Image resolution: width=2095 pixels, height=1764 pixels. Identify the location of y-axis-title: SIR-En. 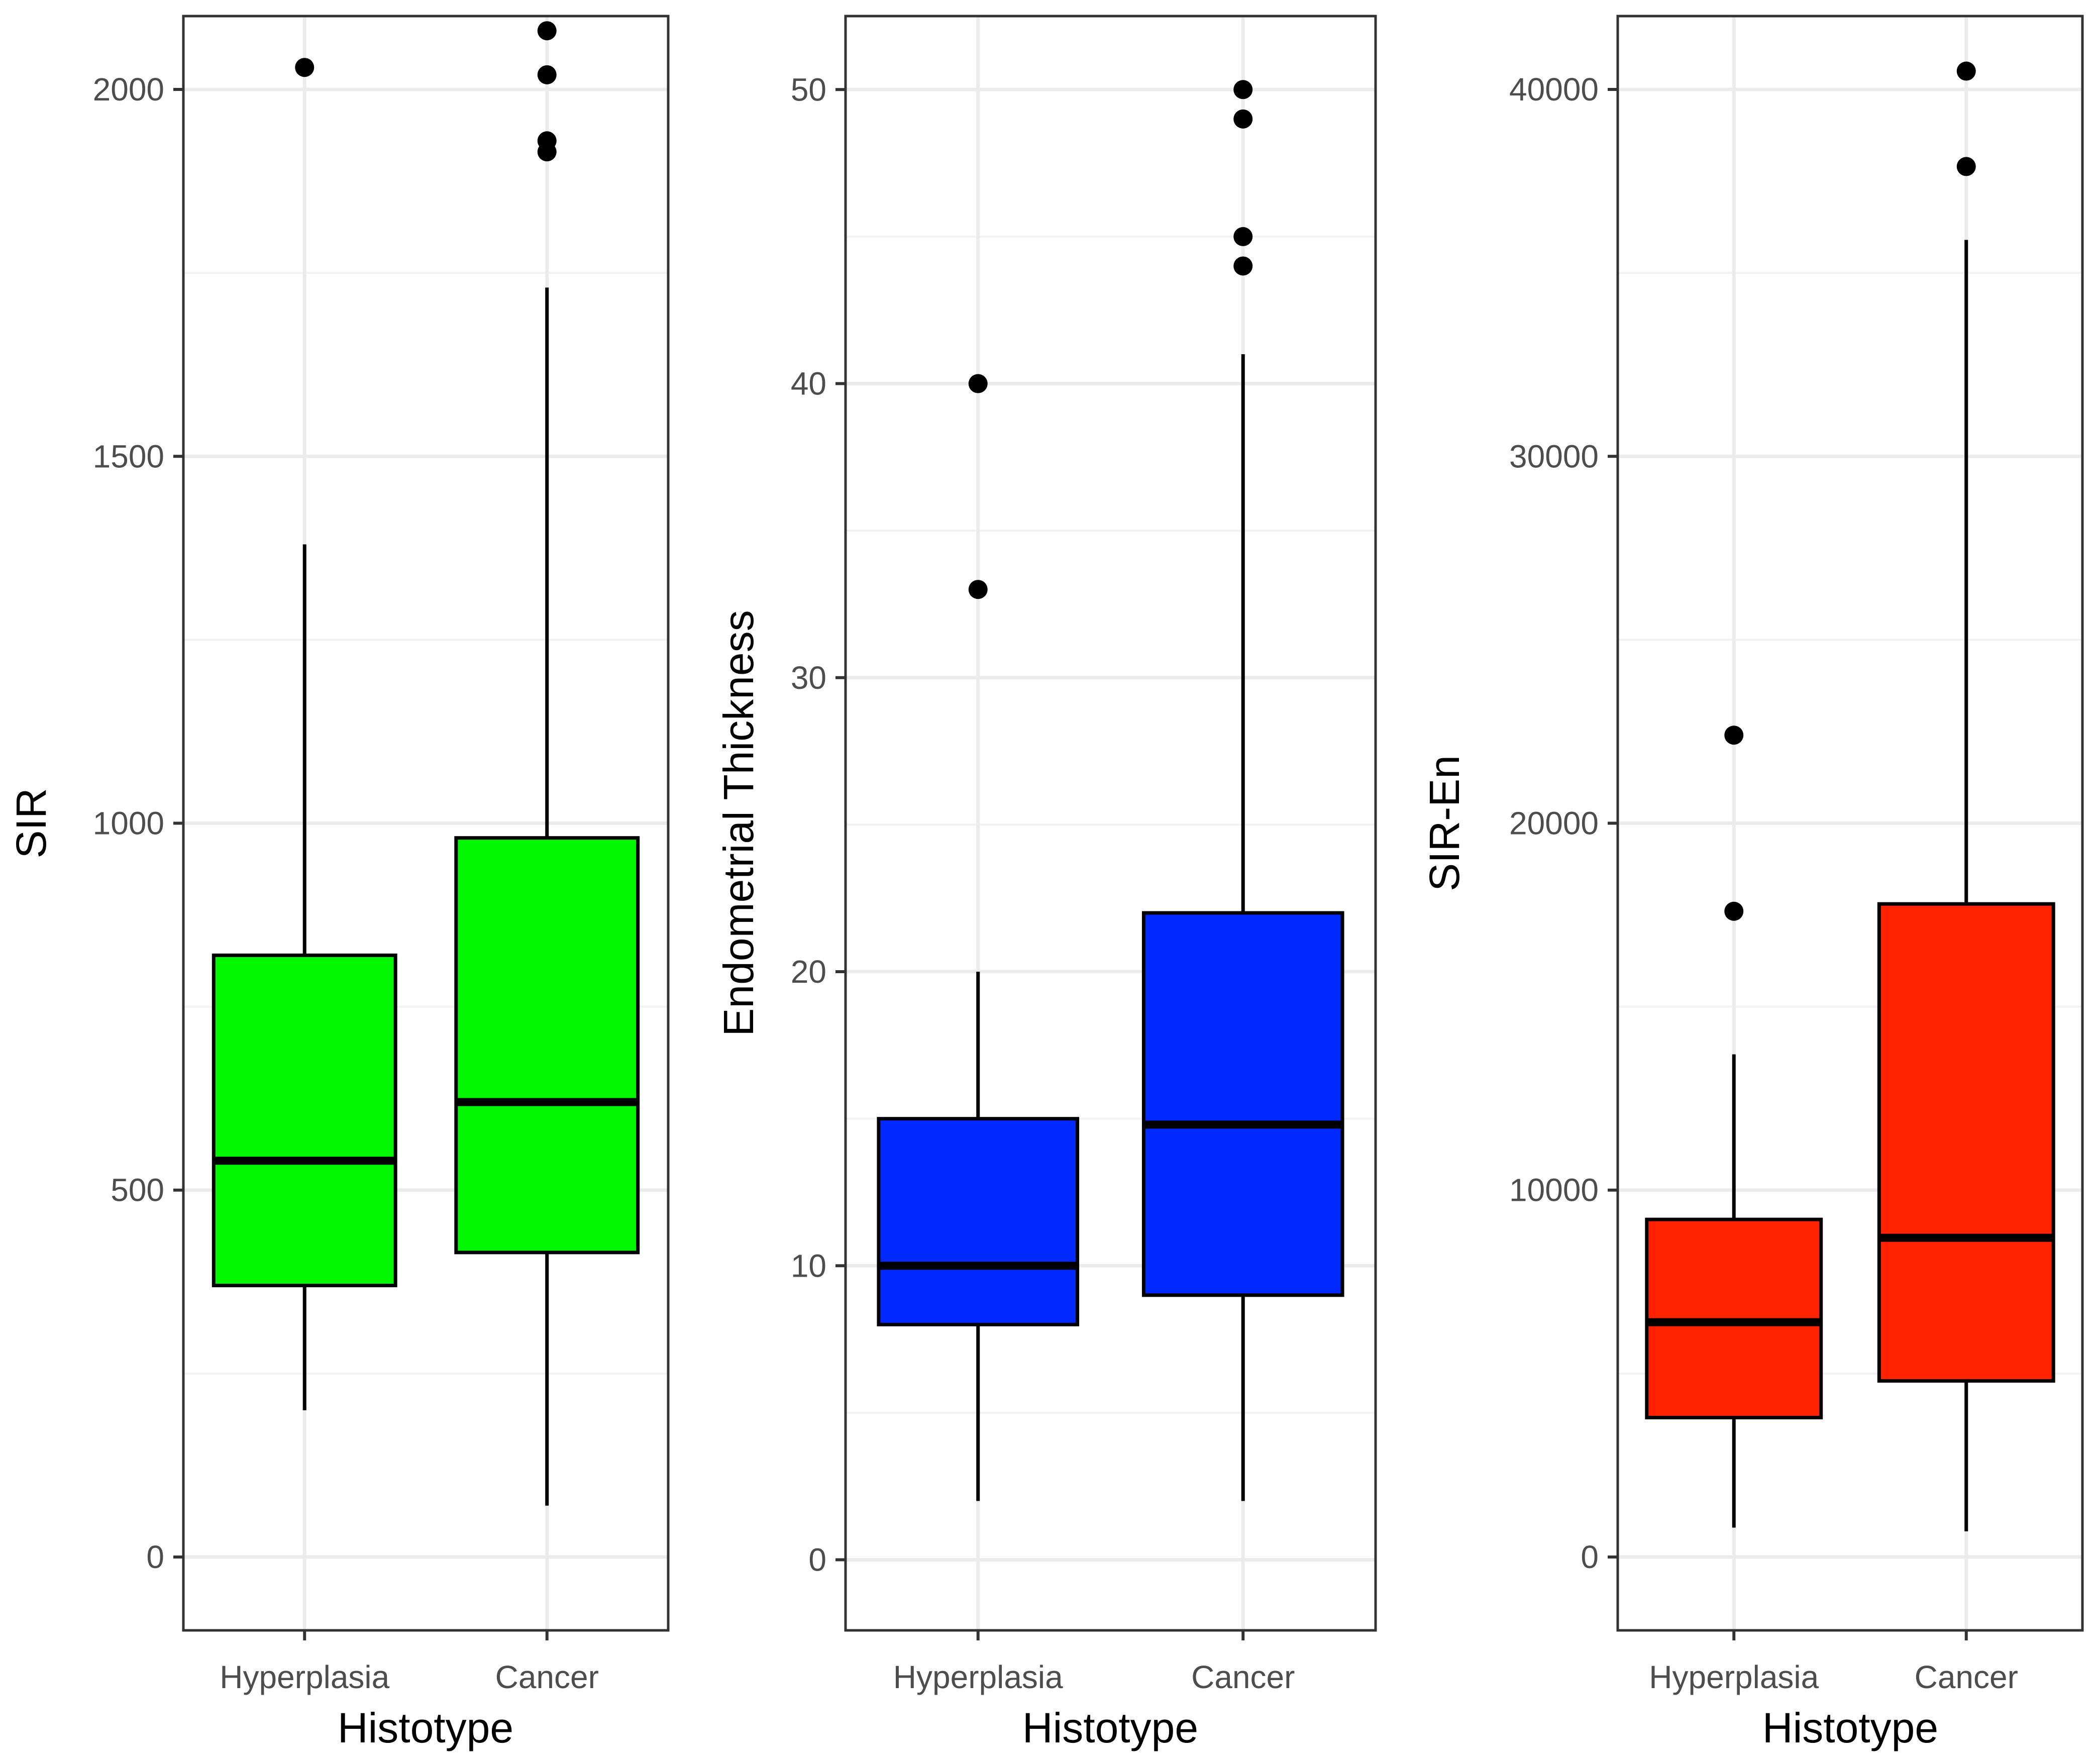
(1444, 823).